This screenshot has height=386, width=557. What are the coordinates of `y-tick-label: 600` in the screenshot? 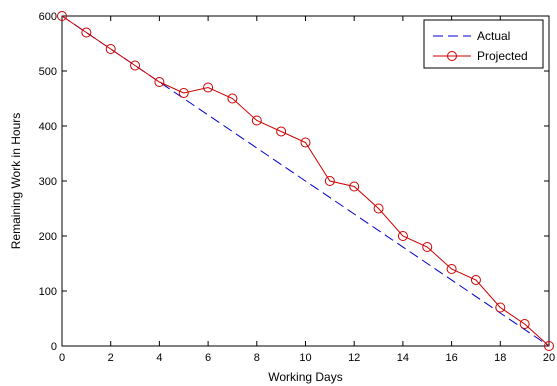 It's located at (48, 17).